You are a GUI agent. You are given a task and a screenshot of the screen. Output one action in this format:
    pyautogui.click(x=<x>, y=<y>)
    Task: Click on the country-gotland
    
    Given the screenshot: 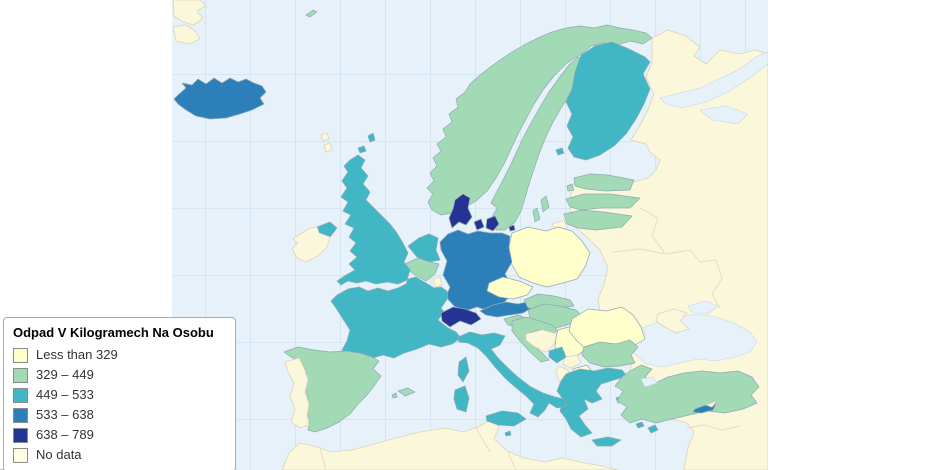 What is the action you would take?
    pyautogui.click(x=545, y=204)
    